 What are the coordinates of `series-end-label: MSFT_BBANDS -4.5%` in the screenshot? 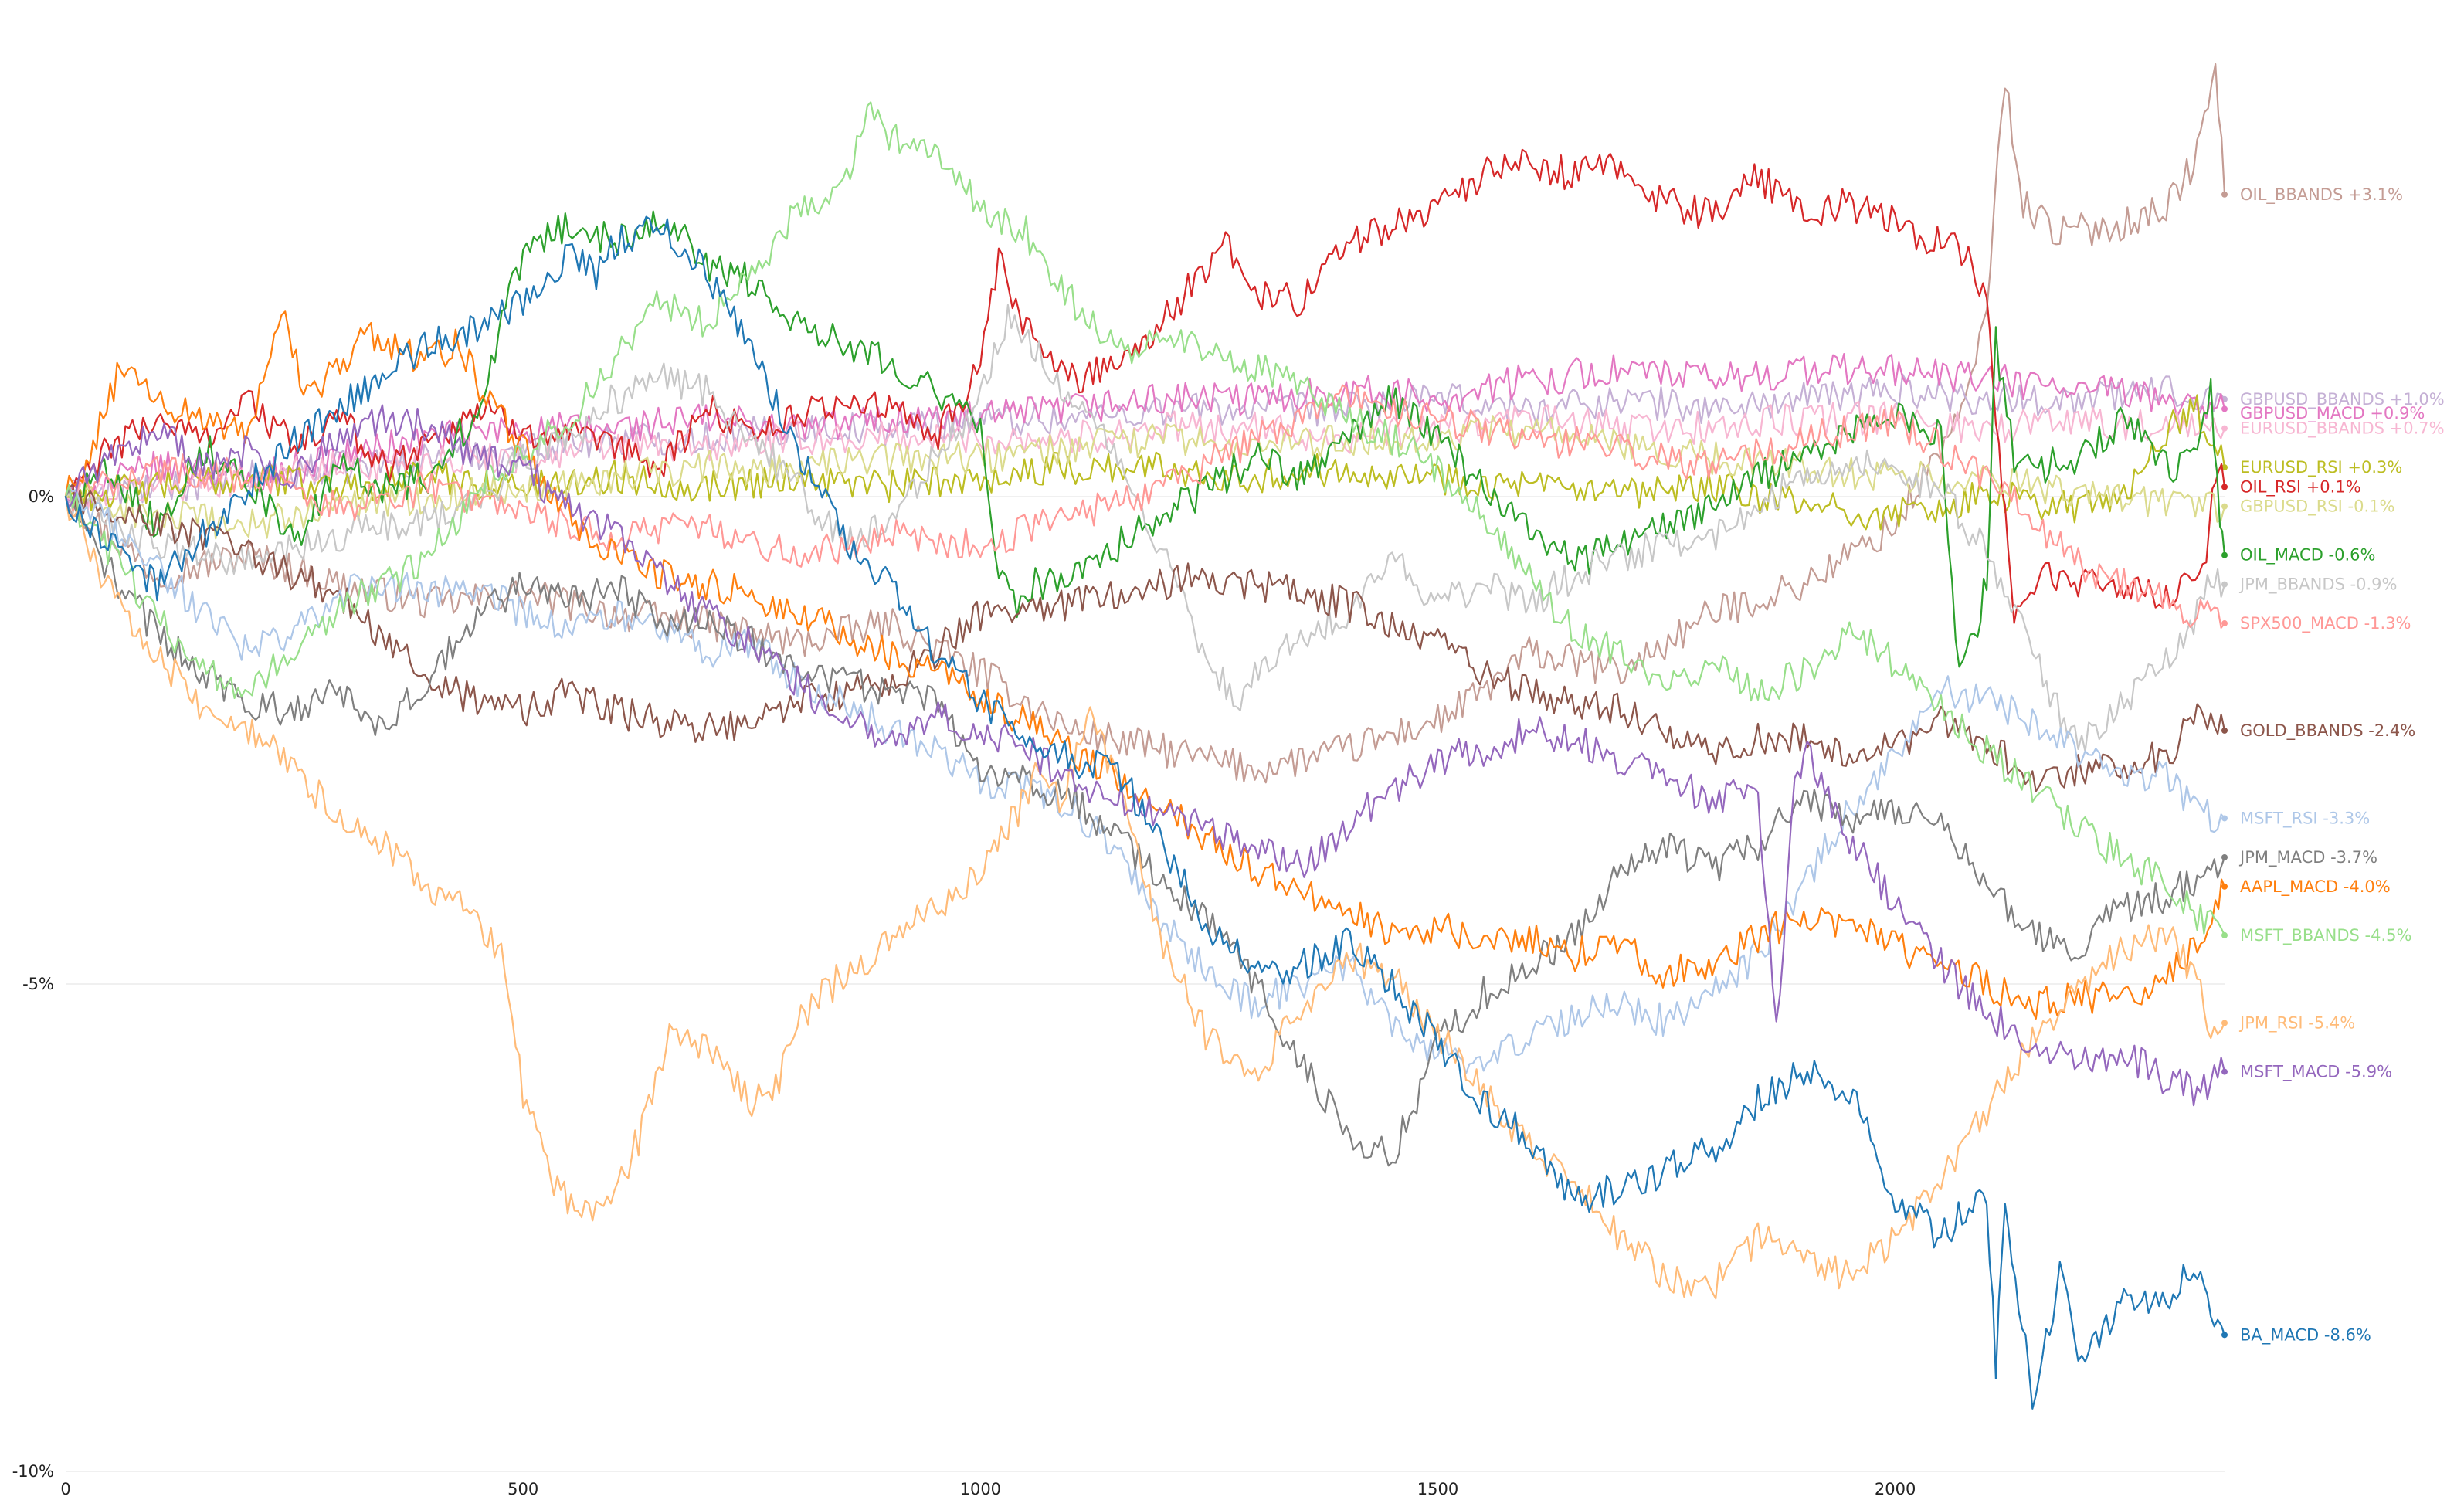 It's located at (2325, 936).